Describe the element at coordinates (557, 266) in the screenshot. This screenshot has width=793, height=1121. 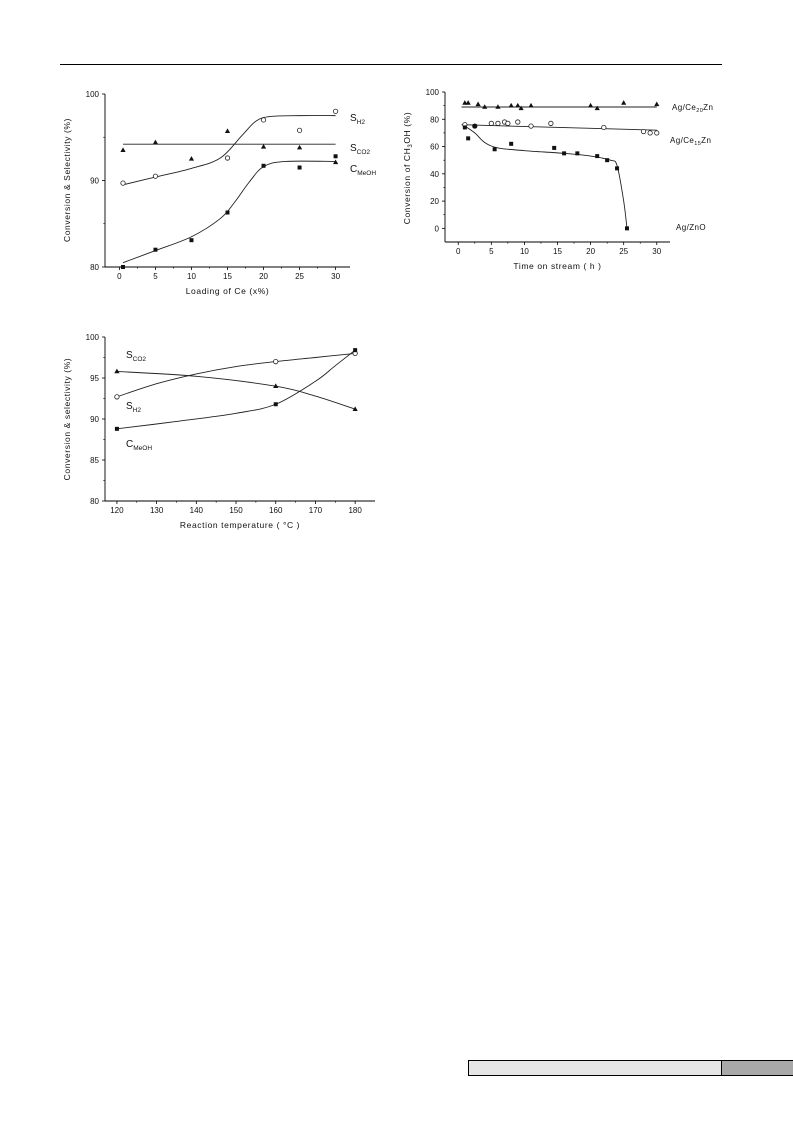
I see `x-axis-title: Time on stream ( h )` at that location.